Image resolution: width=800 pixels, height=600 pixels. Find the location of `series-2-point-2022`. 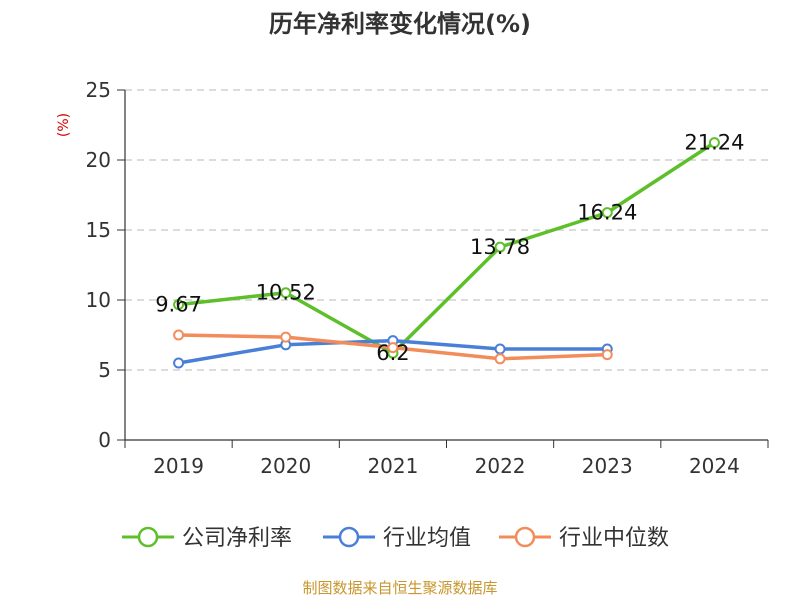

series-2-point-2022 is located at coordinates (500, 359).